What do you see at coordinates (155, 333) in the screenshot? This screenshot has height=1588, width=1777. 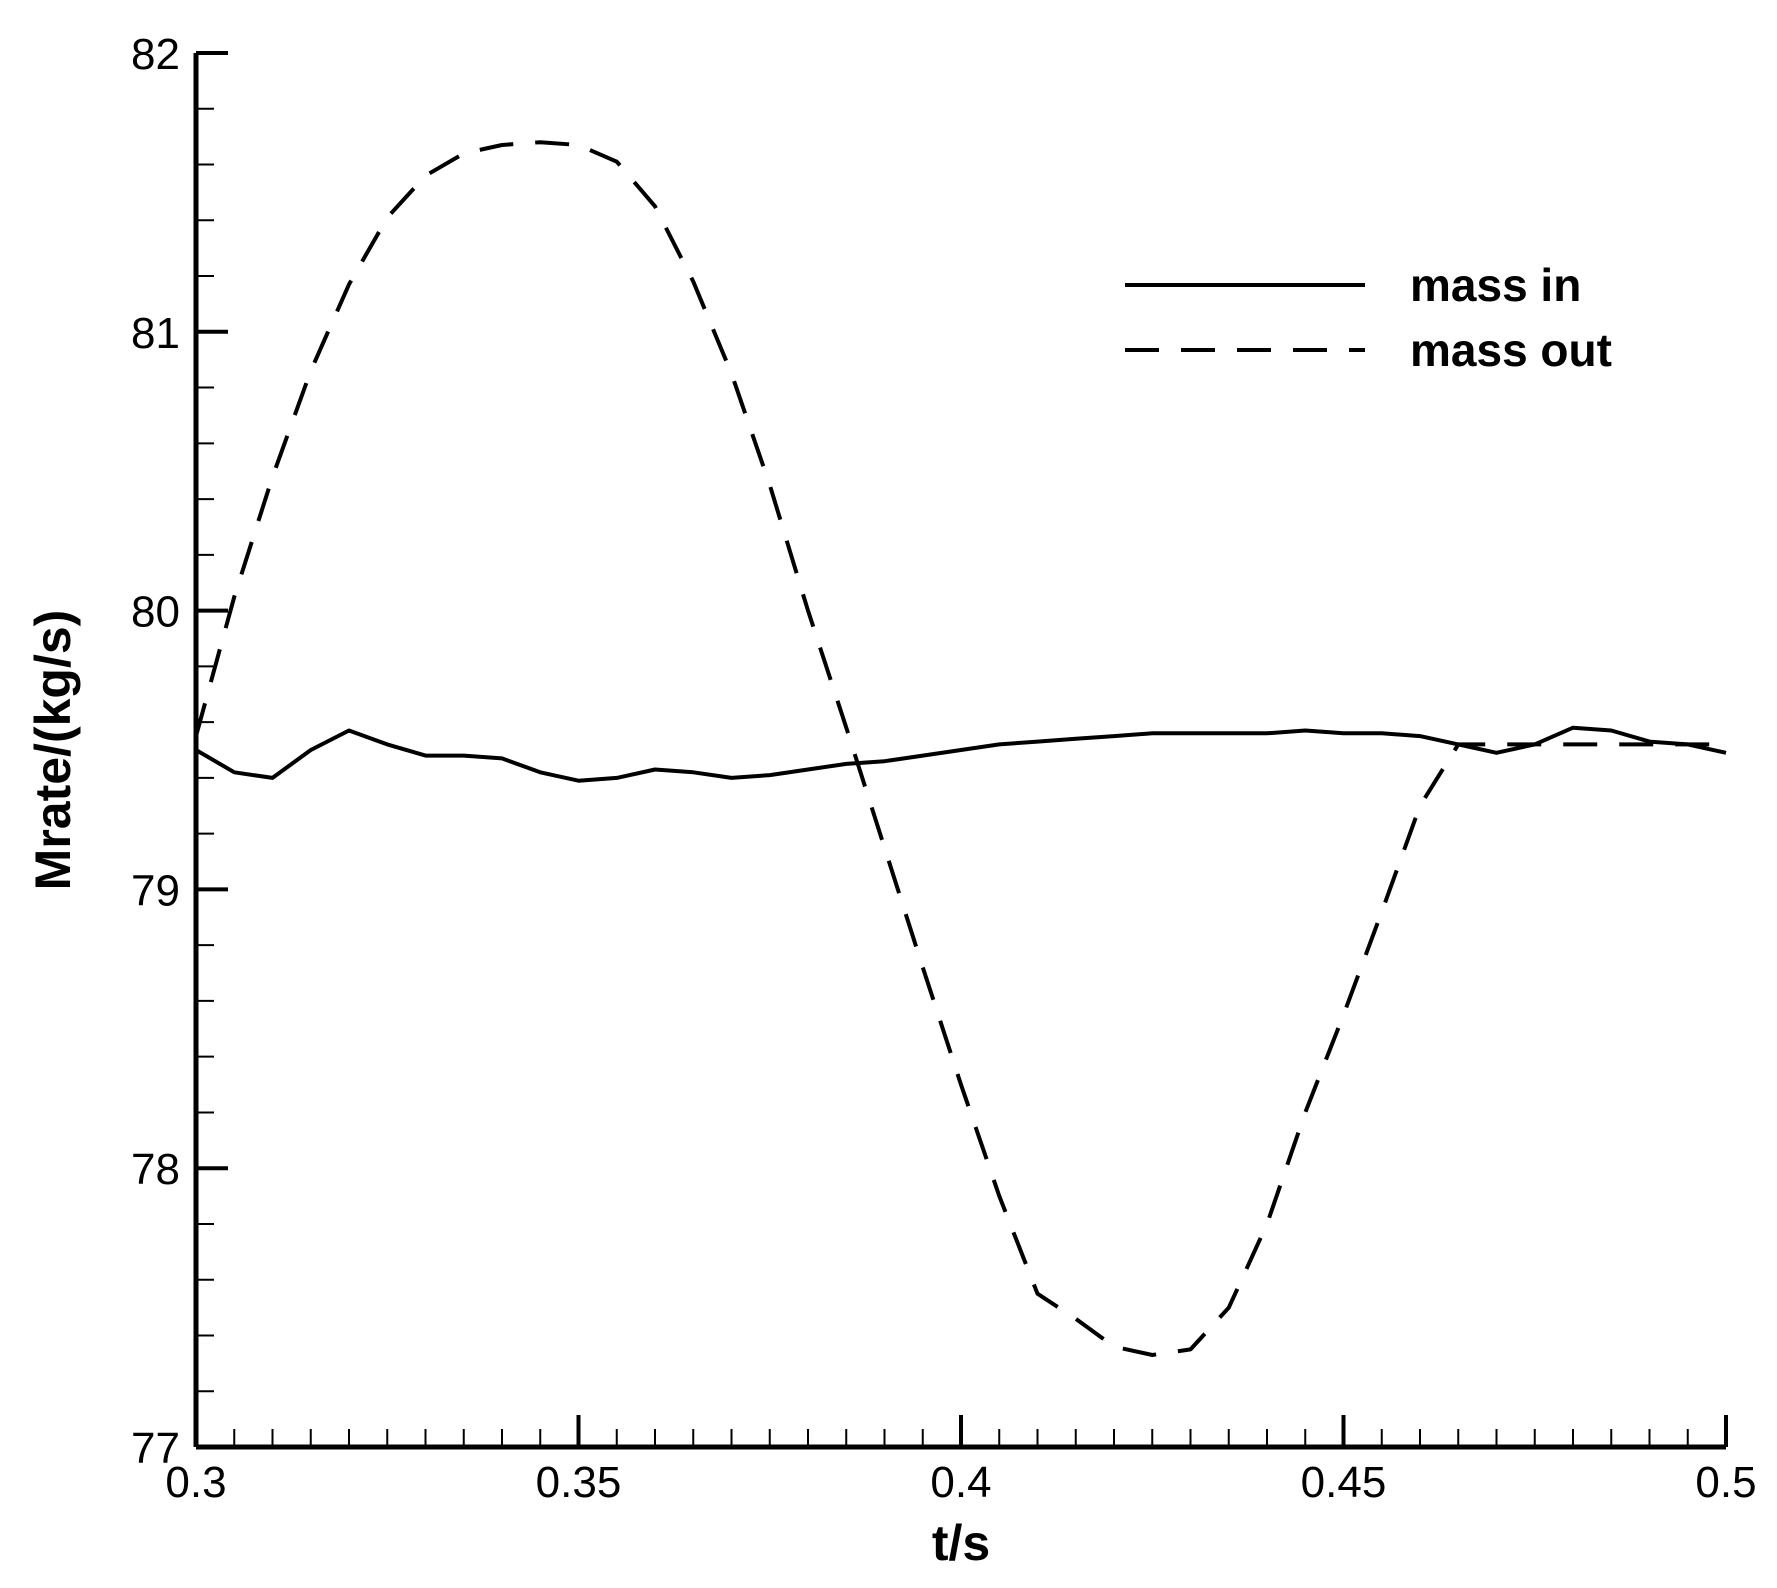 I see `y-tick-label: 81` at bounding box center [155, 333].